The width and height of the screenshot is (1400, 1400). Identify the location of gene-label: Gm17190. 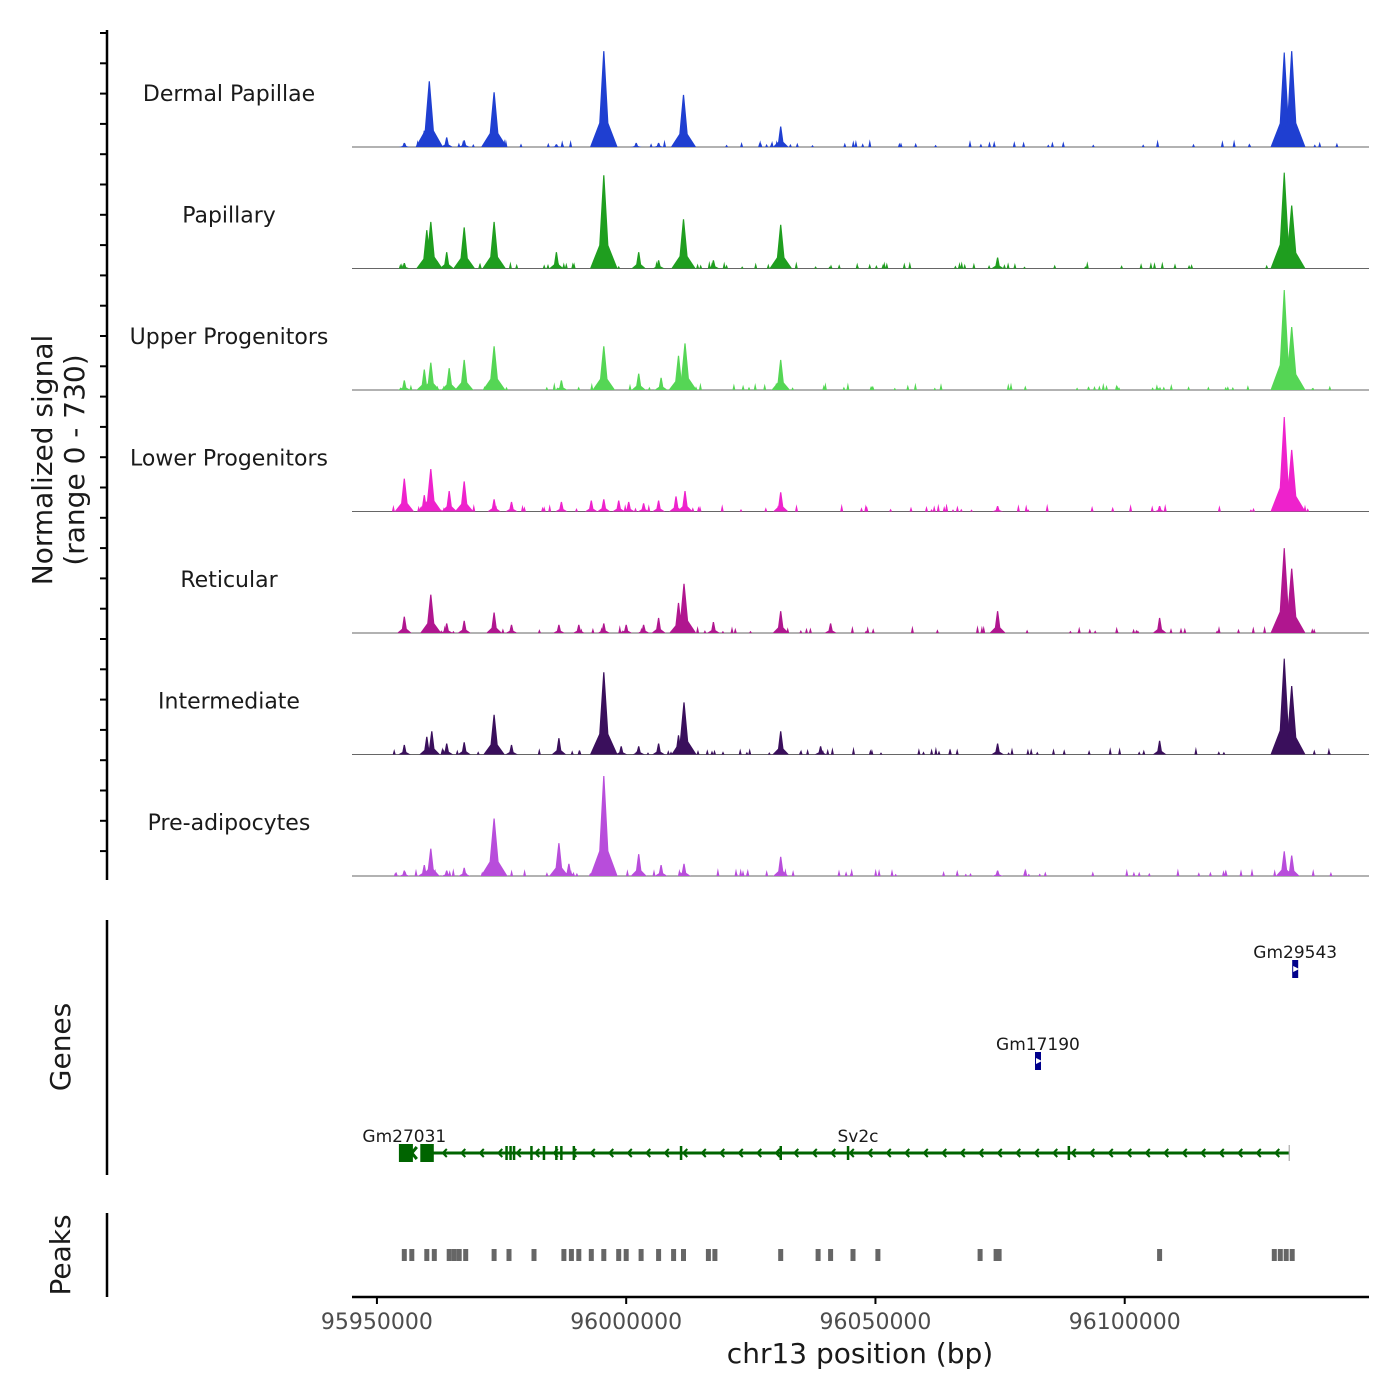
(1038, 1045).